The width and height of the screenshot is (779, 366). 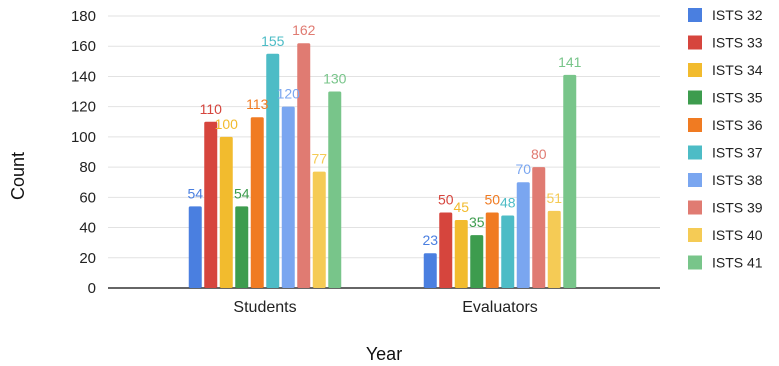 What do you see at coordinates (92, 288) in the screenshot?
I see `y-tick-label: 0` at bounding box center [92, 288].